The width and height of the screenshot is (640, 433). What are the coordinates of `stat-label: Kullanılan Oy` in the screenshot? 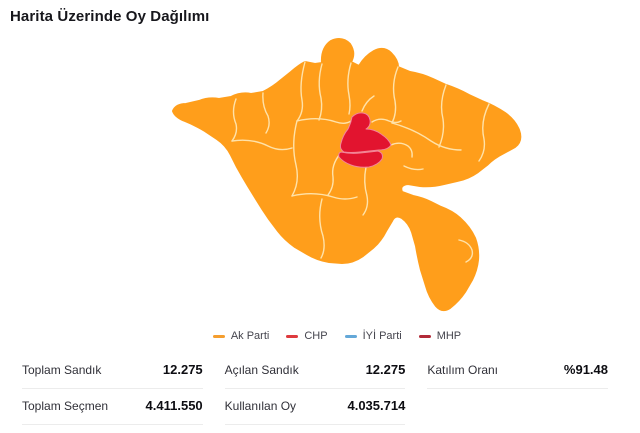 It's located at (260, 406).